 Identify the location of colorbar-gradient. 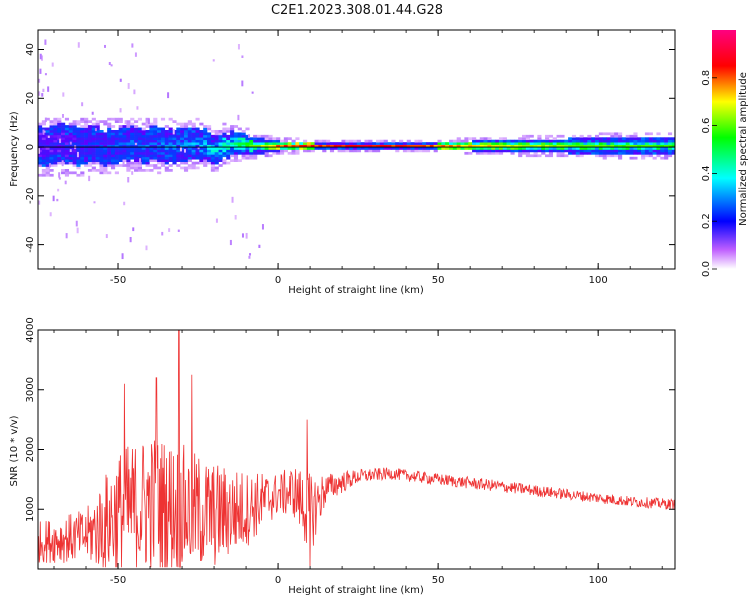
(724, 149).